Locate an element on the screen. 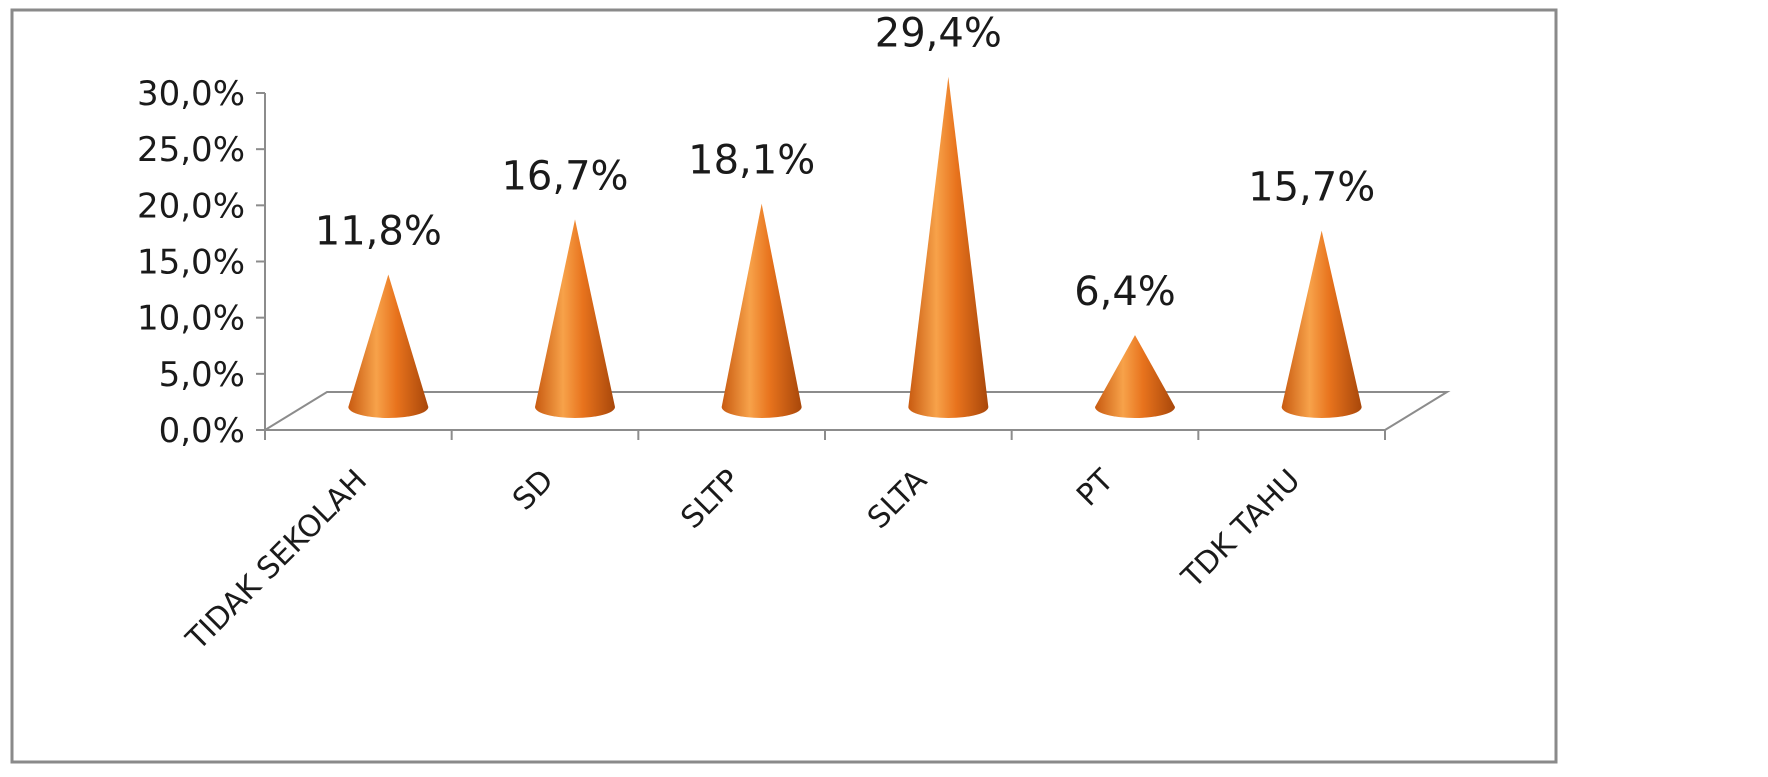 This screenshot has width=1768, height=777. y-tick-label: 15,0% is located at coordinates (191, 263).